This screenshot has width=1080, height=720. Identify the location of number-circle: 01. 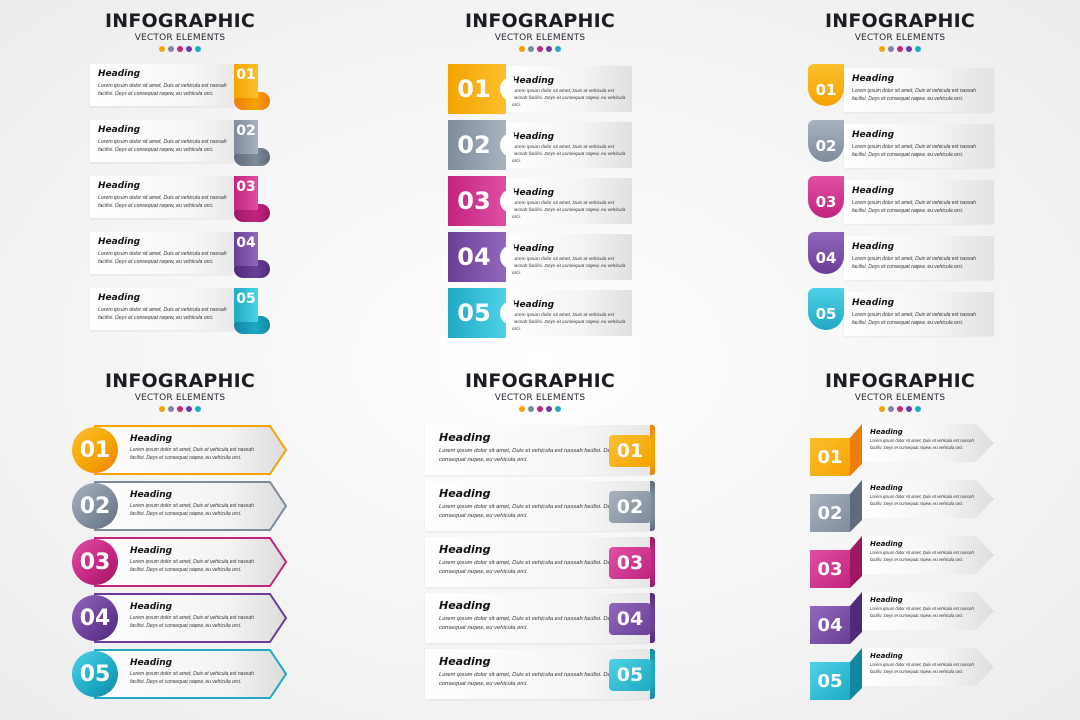
(95, 450).